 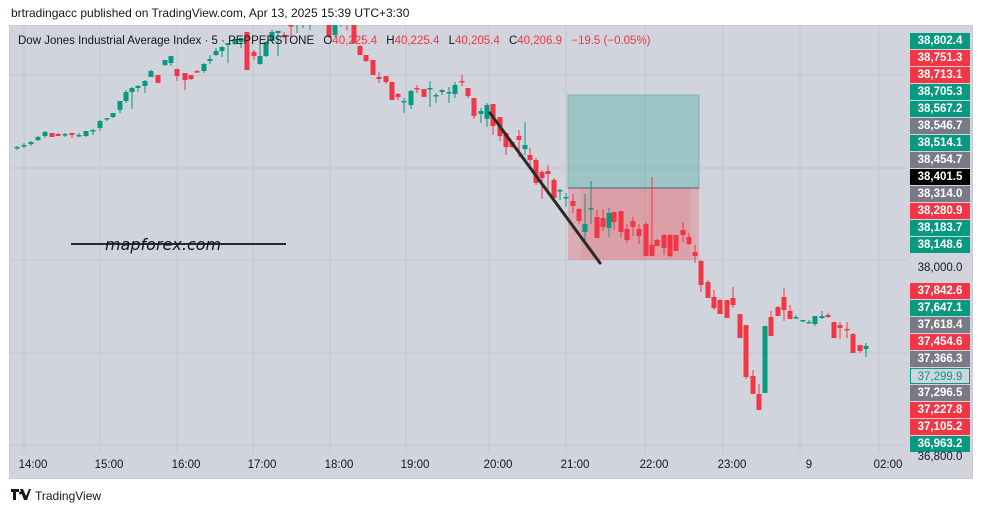 What do you see at coordinates (940, 228) in the screenshot?
I see `price-label: 38,183.7` at bounding box center [940, 228].